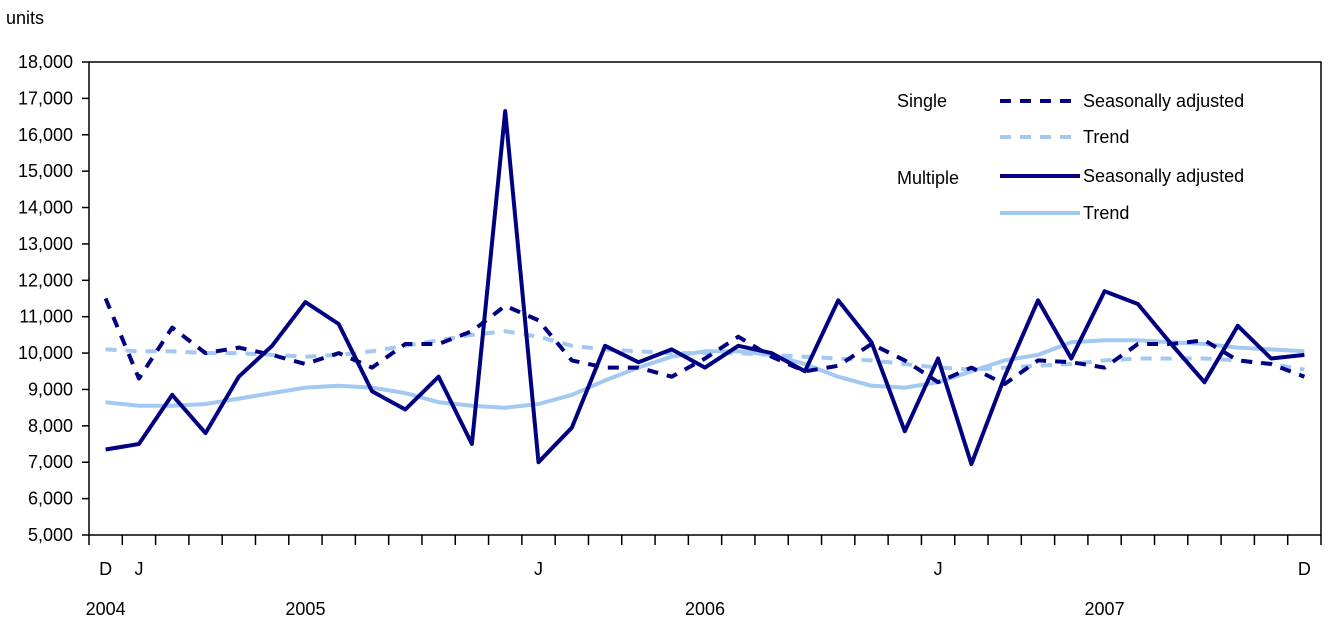  Describe the element at coordinates (45, 135) in the screenshot. I see `y-tick-label: 16,000` at that location.